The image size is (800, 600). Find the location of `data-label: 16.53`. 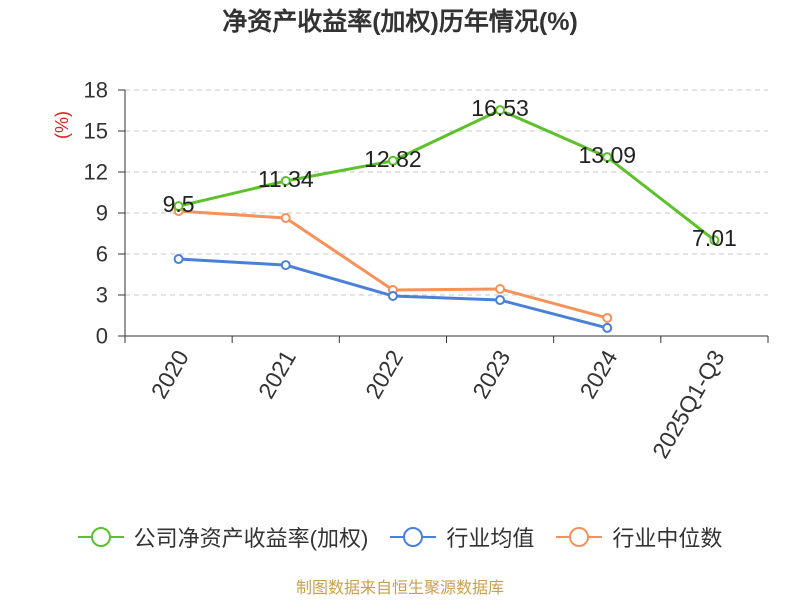

data-label: 16.53 is located at coordinates (500, 108).